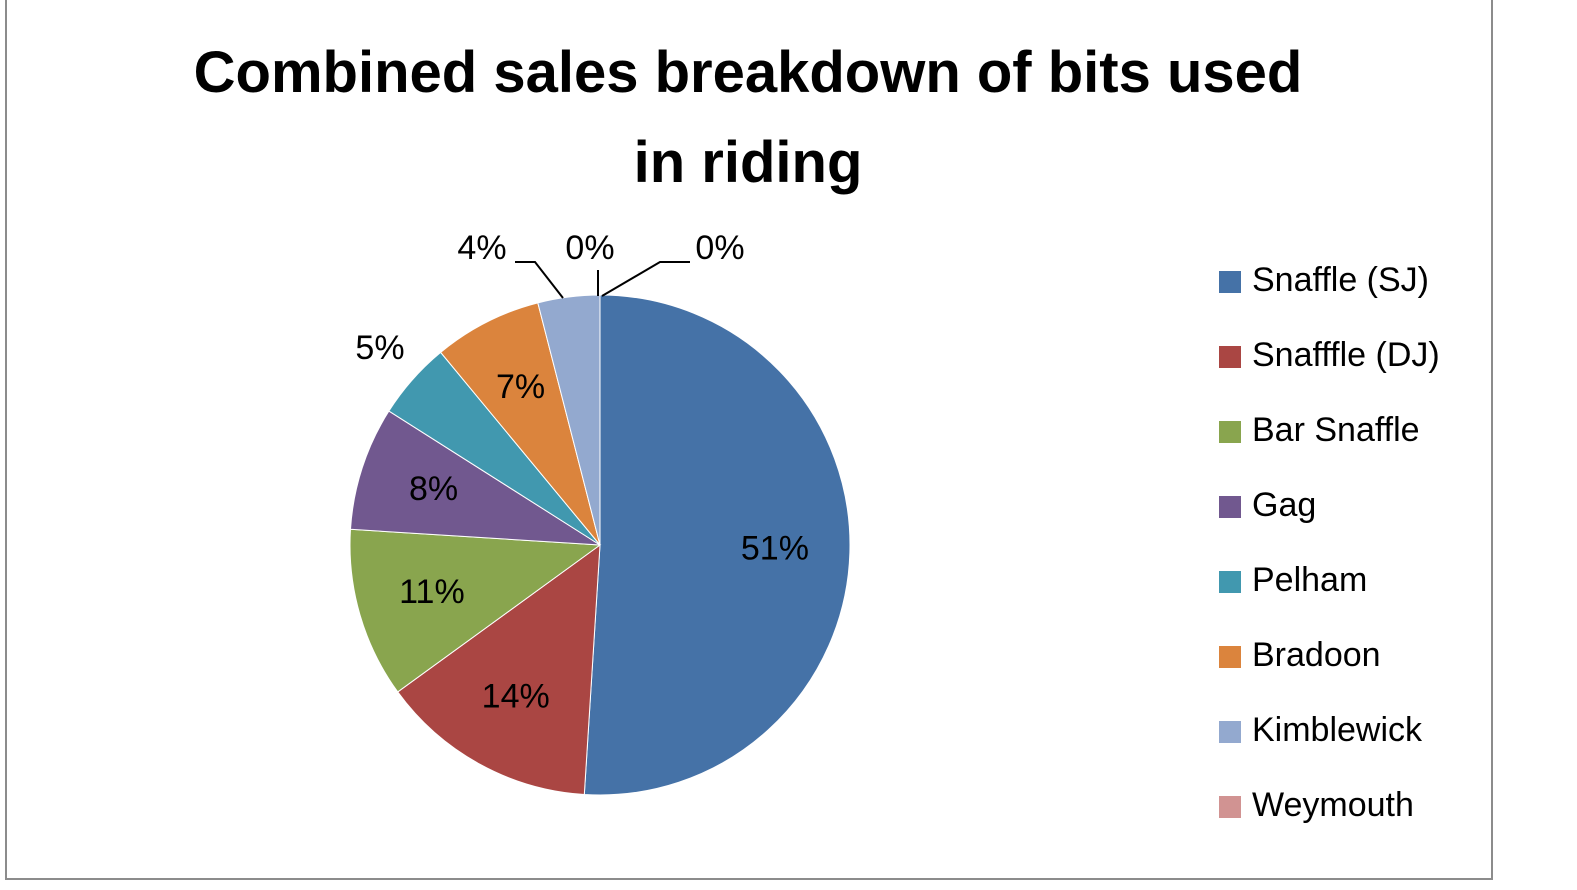 This screenshot has width=1577, height=890. I want to click on data-label: 4%, so click(481, 248).